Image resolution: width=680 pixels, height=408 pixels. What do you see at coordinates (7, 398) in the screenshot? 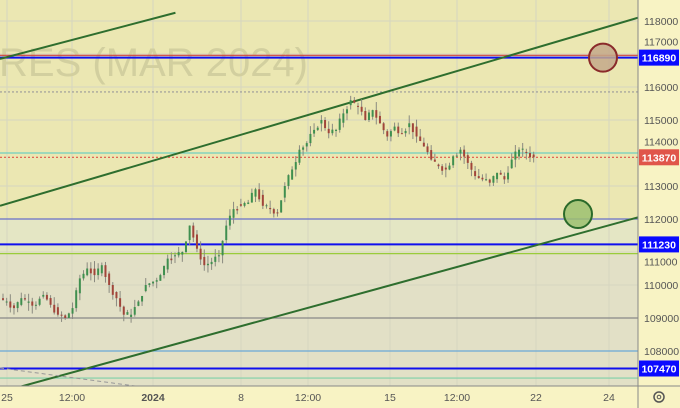
I see `x-tick-label: 25` at bounding box center [7, 398].